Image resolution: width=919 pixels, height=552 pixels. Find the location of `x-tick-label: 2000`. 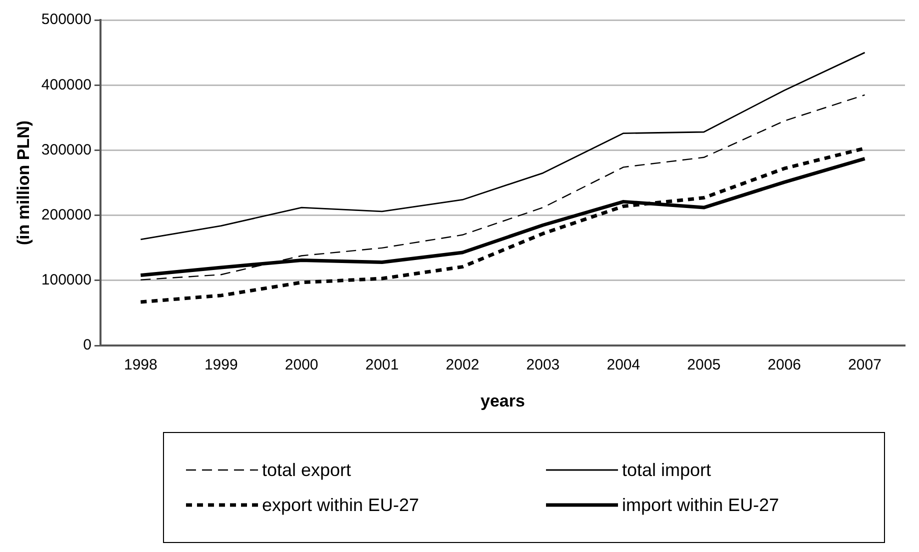

x-tick-label: 2000 is located at coordinates (301, 365).